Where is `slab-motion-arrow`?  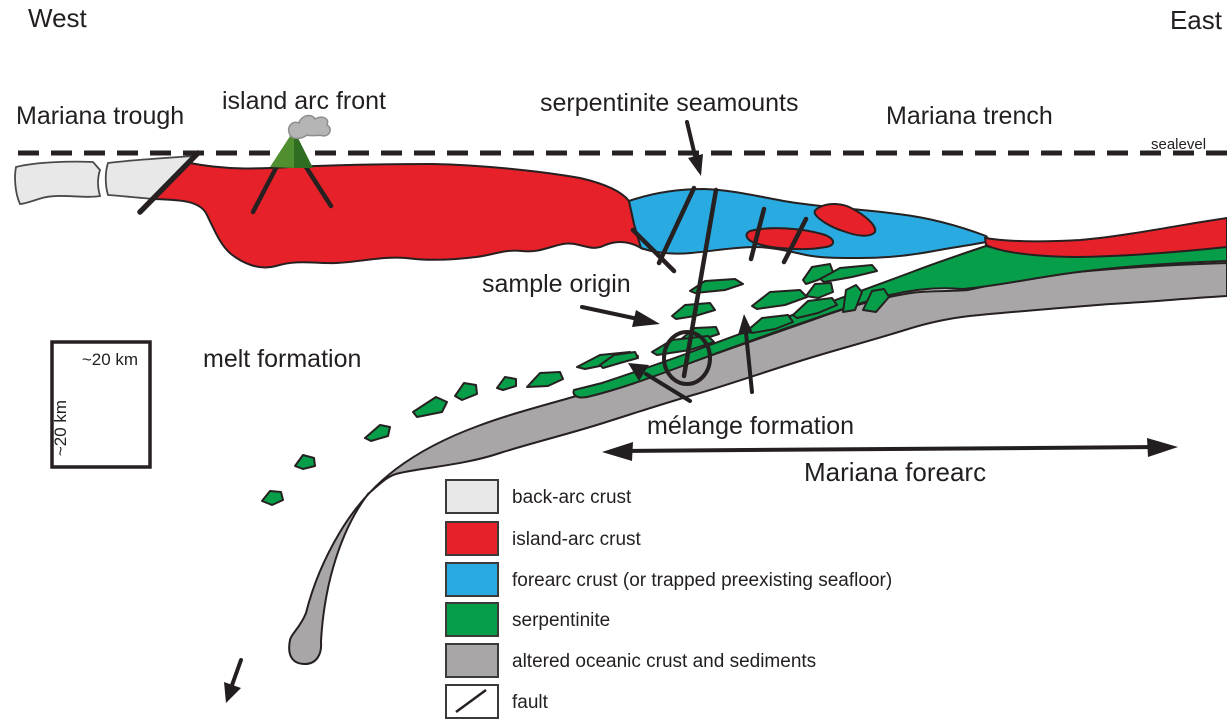 slab-motion-arrow is located at coordinates (236, 674).